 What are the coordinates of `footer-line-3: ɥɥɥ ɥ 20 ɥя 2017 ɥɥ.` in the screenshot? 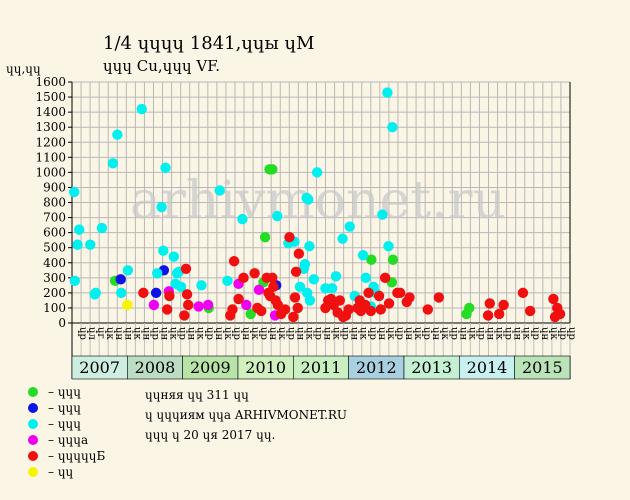 It's located at (210, 435).